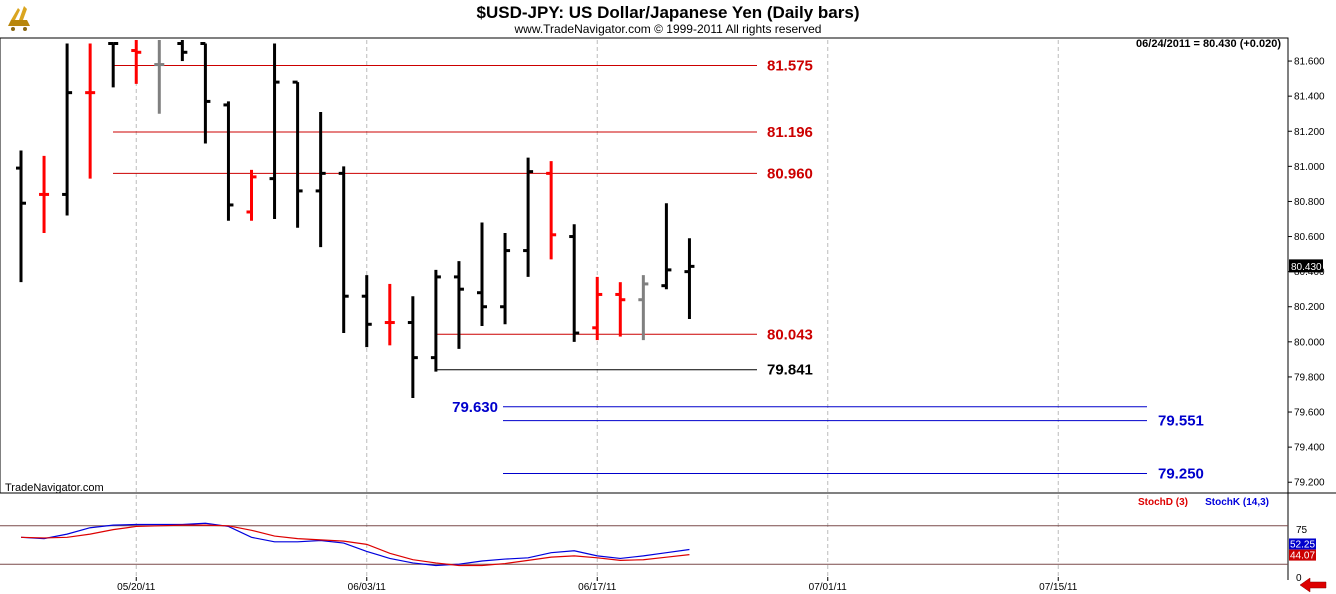 Image resolution: width=1336 pixels, height=594 pixels. What do you see at coordinates (790, 132) in the screenshot?
I see `level-label: 81.196` at bounding box center [790, 132].